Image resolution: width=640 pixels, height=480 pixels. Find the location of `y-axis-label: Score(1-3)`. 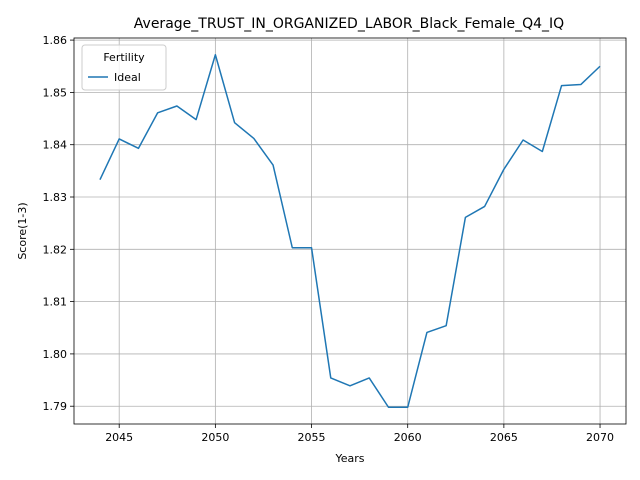

y-axis-label: Score(1-3) is located at coordinates (22, 230).